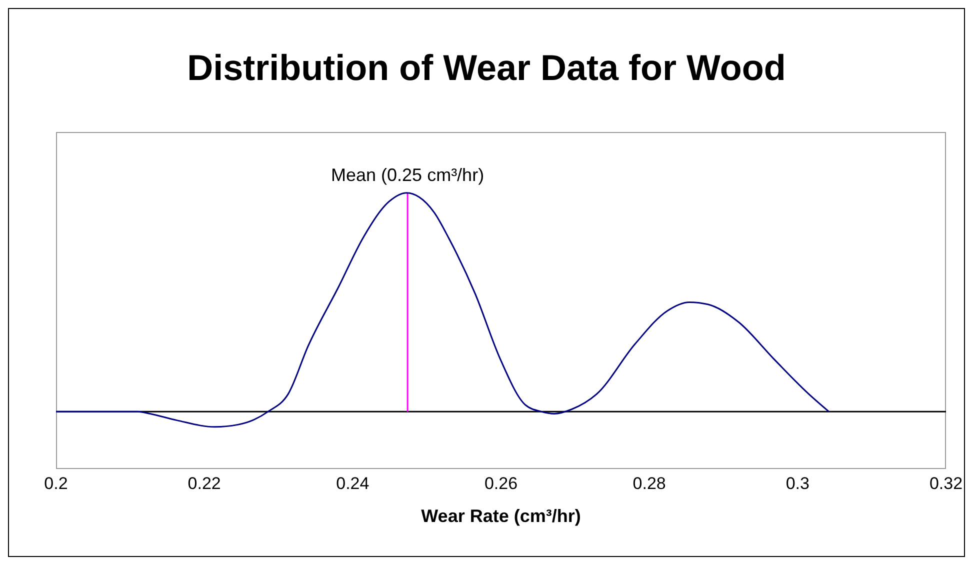 This screenshot has width=973, height=565. Describe the element at coordinates (649, 484) in the screenshot. I see `x-tick-label: 0.28` at that location.